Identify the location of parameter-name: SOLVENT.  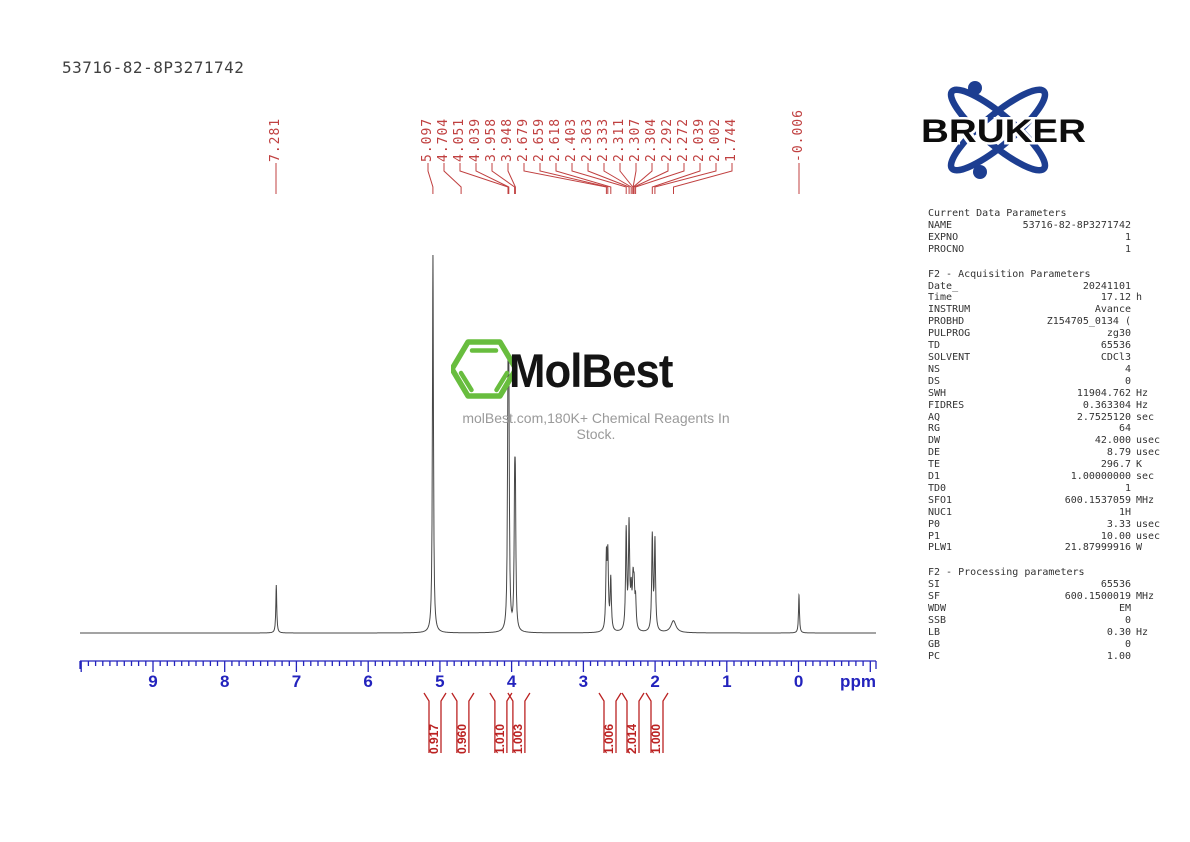
(949, 357).